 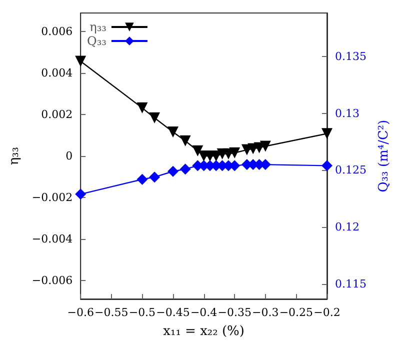 What do you see at coordinates (57, 115) in the screenshot?
I see `y-tick-label: 0.002` at bounding box center [57, 115].